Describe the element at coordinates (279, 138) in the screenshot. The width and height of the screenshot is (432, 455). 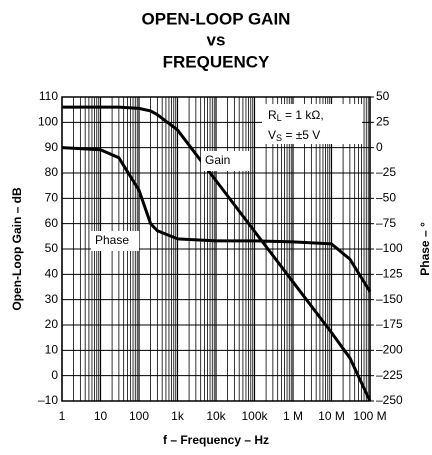
I see `annotation-part: S` at that location.